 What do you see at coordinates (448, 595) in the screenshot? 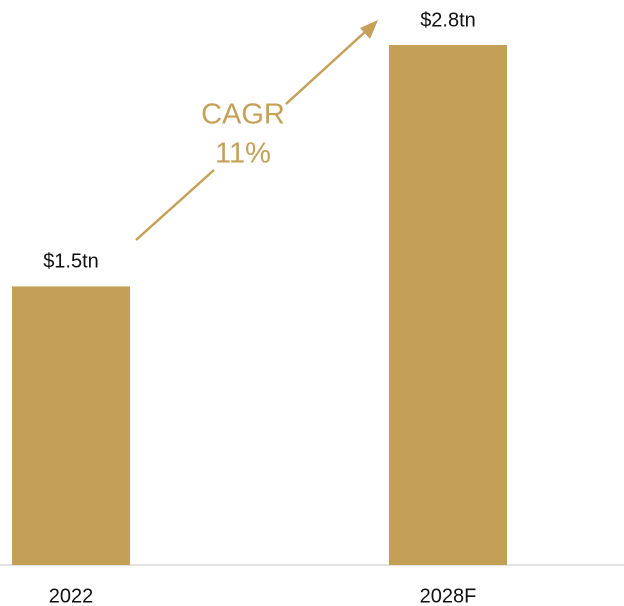
I see `x-tick-label: 2028F` at bounding box center [448, 595].